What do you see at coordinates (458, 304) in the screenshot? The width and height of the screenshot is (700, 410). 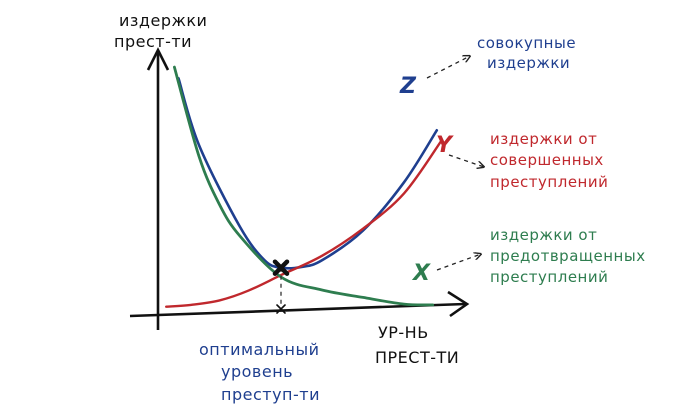 I see `x-axis-arrowhead` at bounding box center [458, 304].